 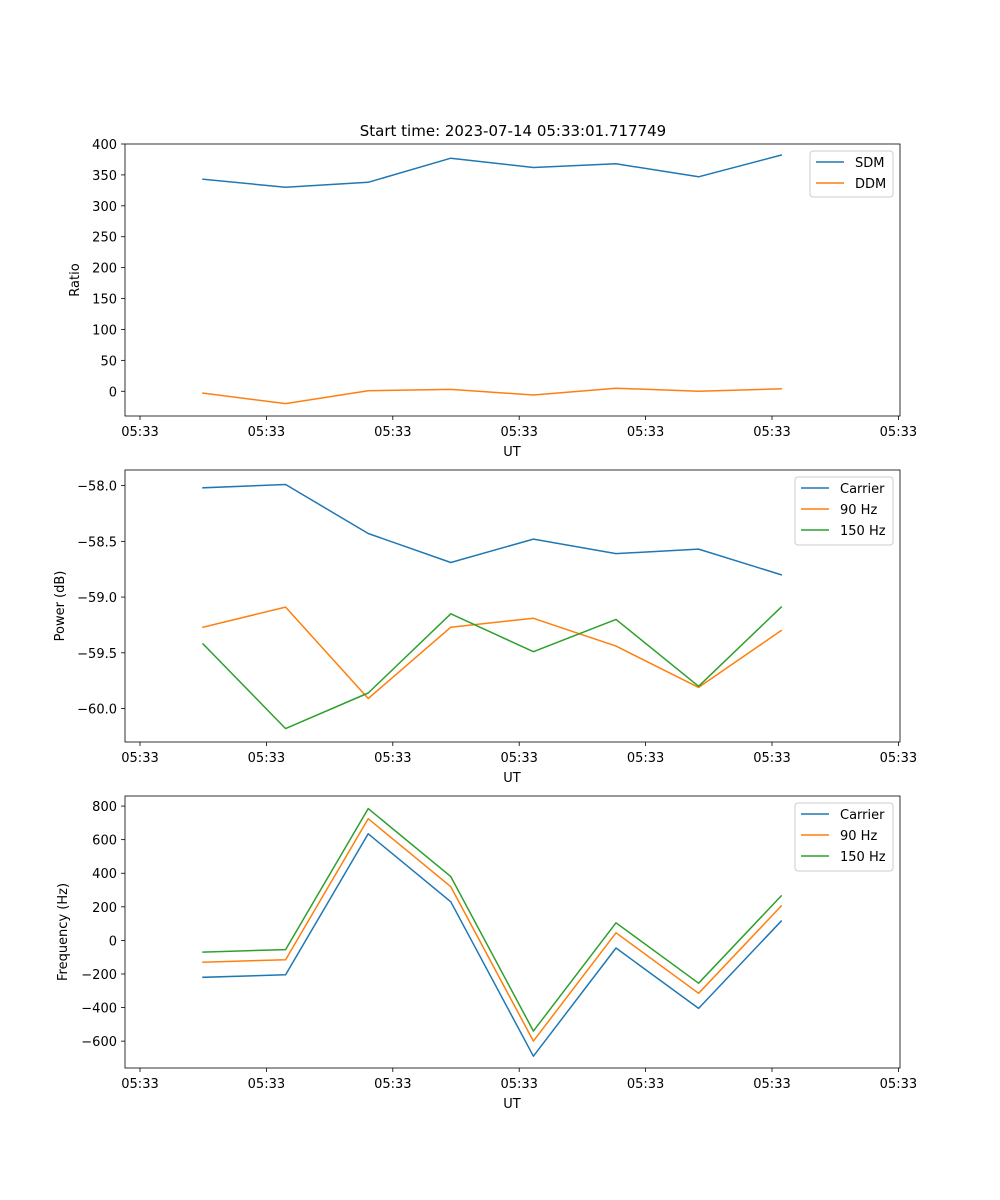 I want to click on power-legend: Carrier 90 Hz 150 Hz, so click(x=844, y=511).